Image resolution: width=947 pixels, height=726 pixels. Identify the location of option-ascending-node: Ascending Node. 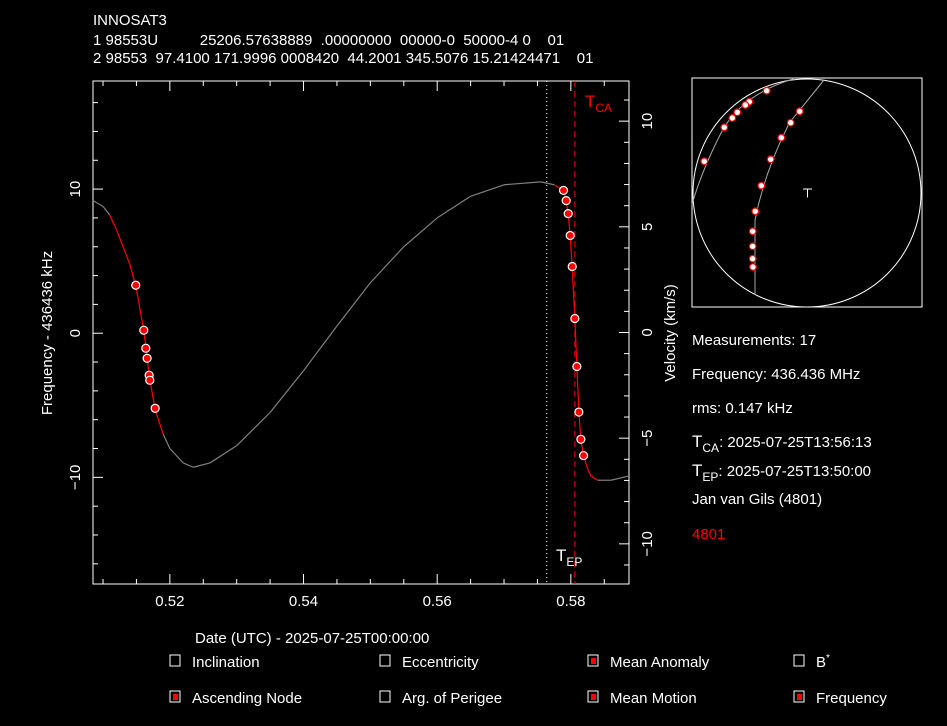
(235, 698).